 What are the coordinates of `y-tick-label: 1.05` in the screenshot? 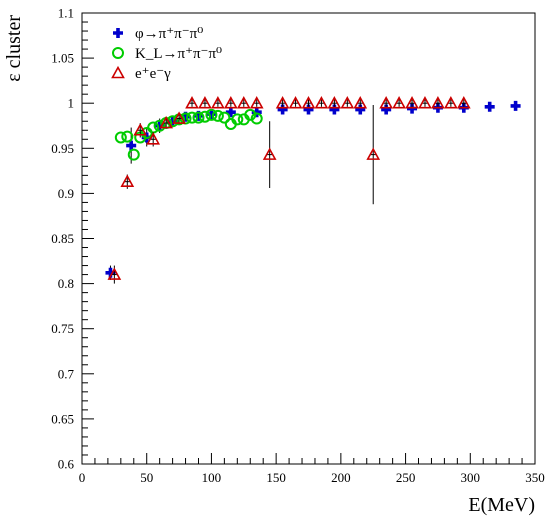 It's located at (62, 58).